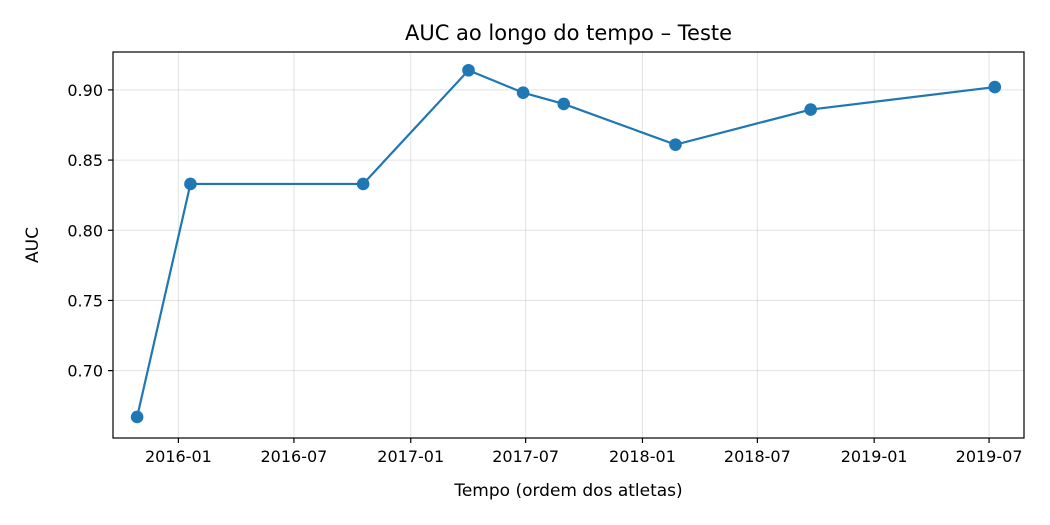  Describe the element at coordinates (874, 456) in the screenshot. I see `x-tick-label: 2019-01` at that location.